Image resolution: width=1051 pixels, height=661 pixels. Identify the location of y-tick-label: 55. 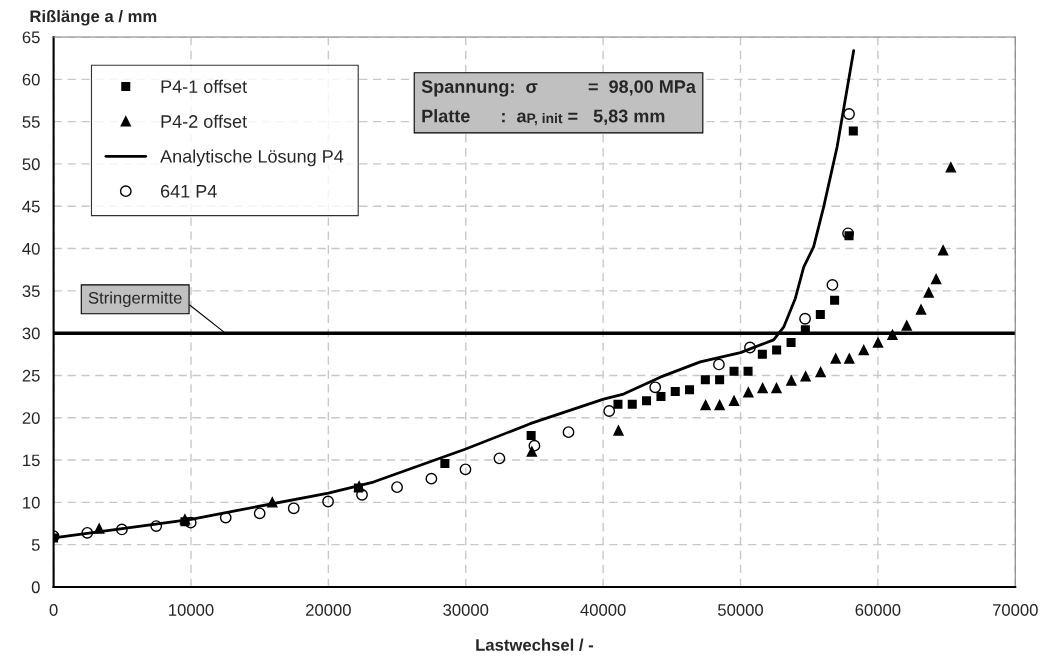
(31, 122).